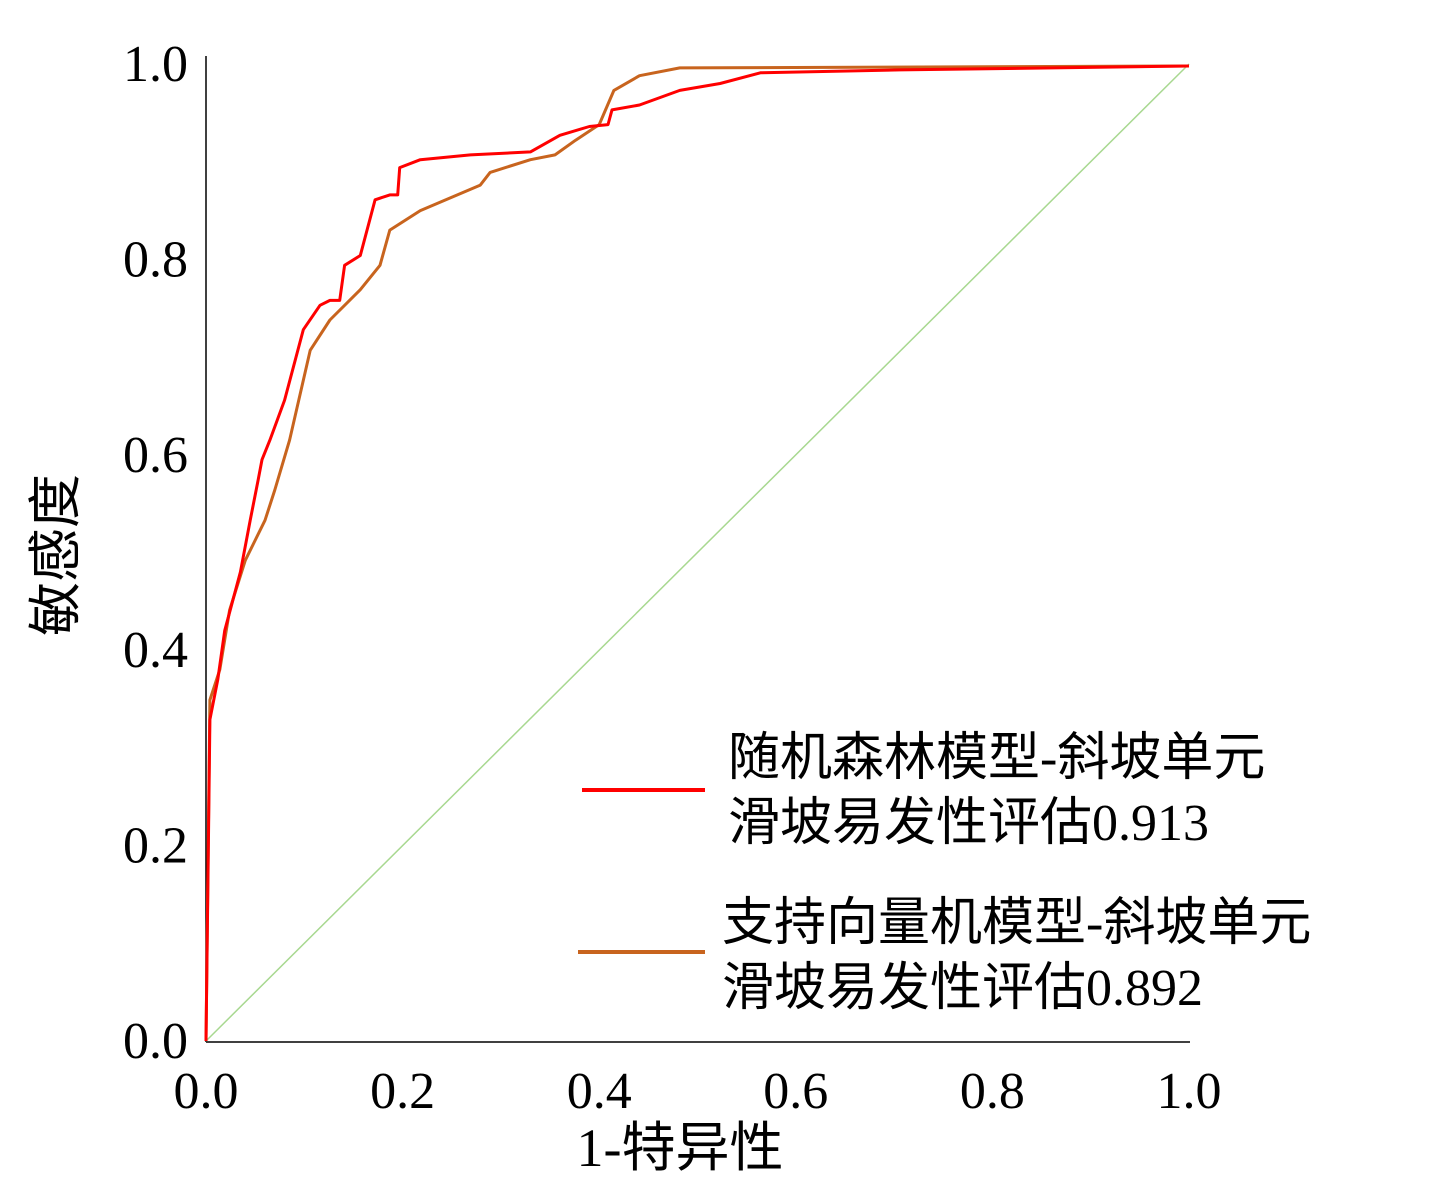 The image size is (1451, 1186). I want to click on x-tick-label: 1.0, so click(1189, 1091).